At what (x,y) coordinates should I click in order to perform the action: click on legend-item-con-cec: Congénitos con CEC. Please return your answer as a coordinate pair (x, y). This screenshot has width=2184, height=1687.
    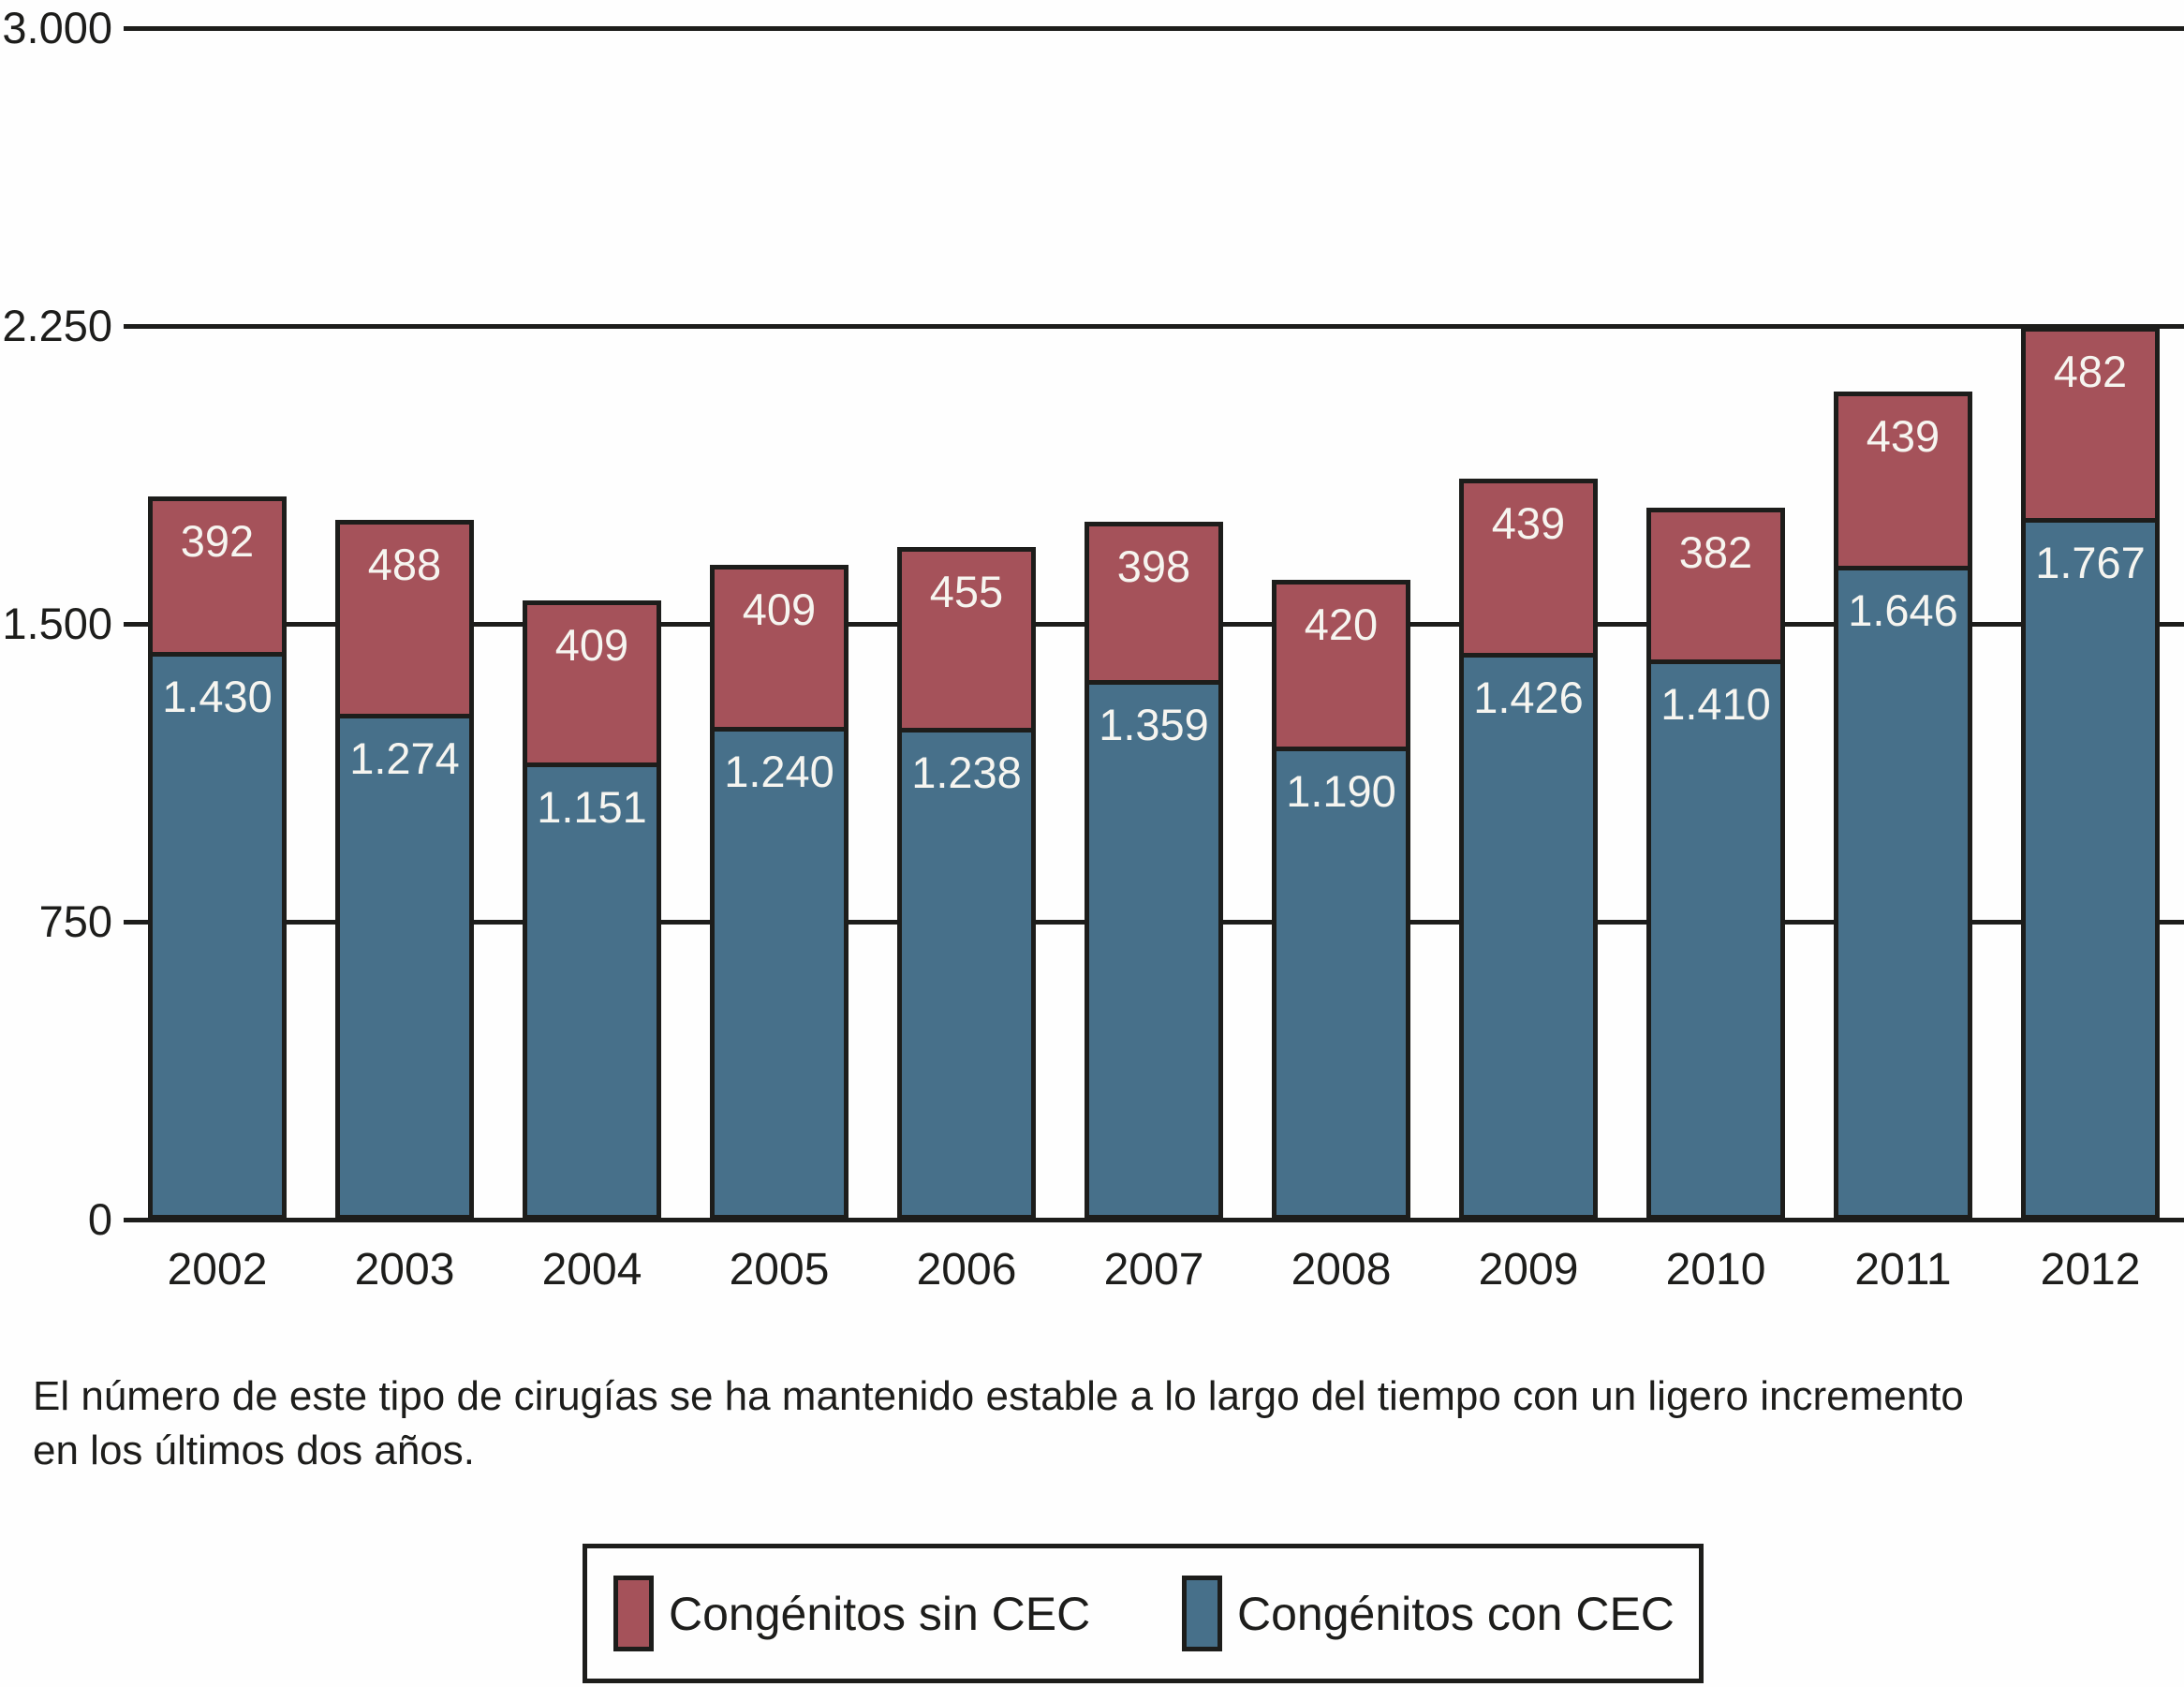
    Looking at the image, I should click on (1428, 1613).